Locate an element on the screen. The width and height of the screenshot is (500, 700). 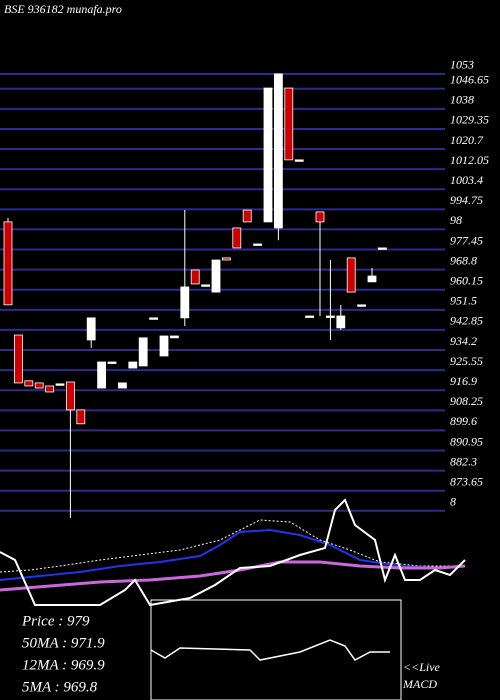
macd-label: <<Live is located at coordinates (422, 667).